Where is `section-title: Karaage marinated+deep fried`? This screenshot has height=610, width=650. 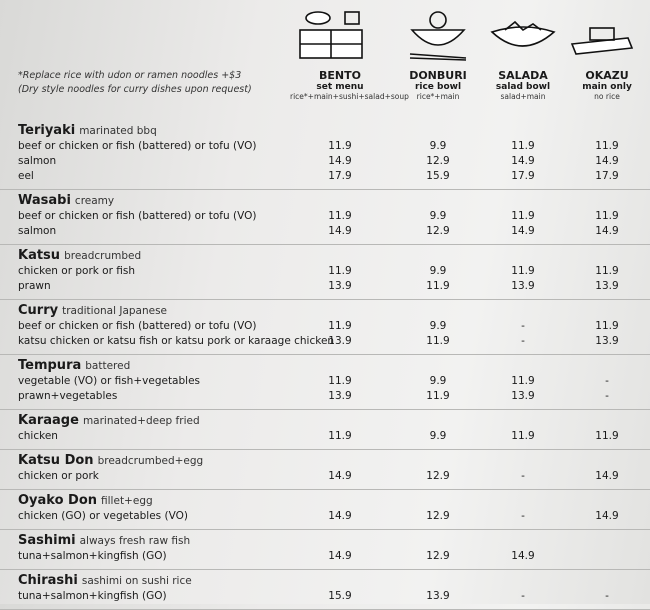
section-title: Karaage marinated+deep fried is located at coordinates (334, 421).